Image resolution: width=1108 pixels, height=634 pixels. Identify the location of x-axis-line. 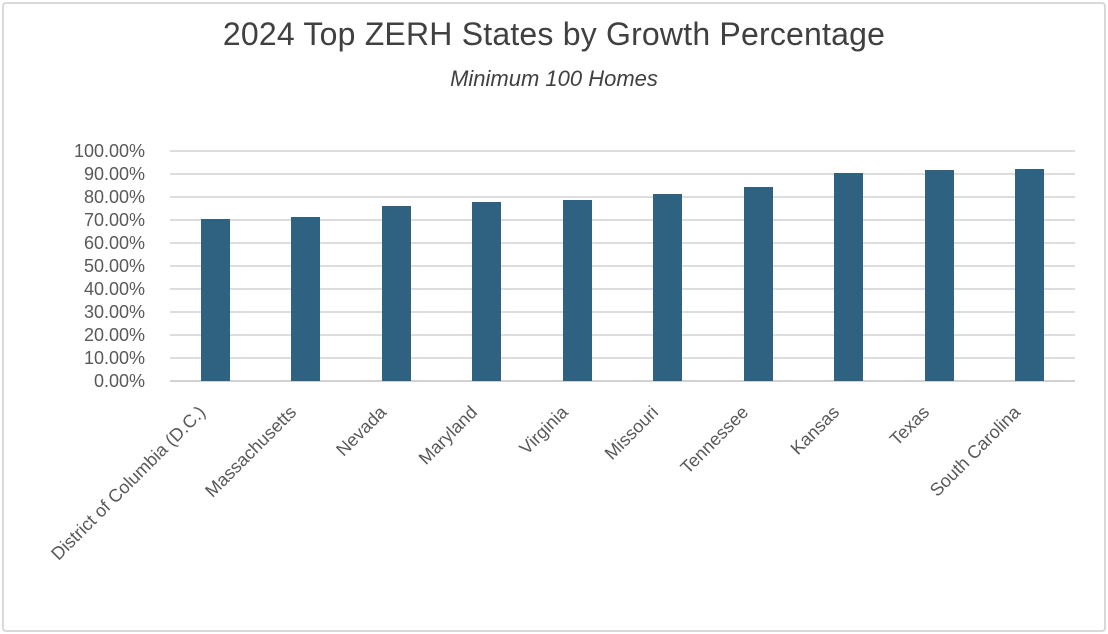
(622, 381).